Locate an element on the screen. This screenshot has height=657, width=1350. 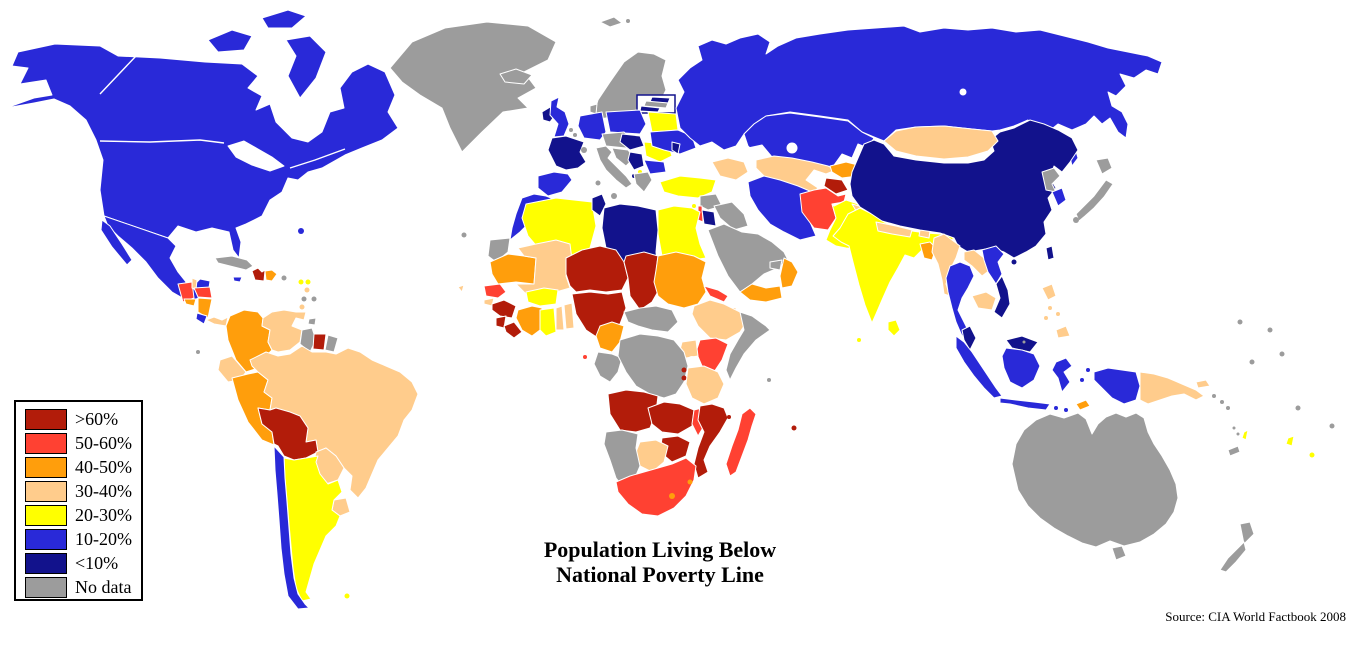
us-canada-border is located at coordinates (222, 112).